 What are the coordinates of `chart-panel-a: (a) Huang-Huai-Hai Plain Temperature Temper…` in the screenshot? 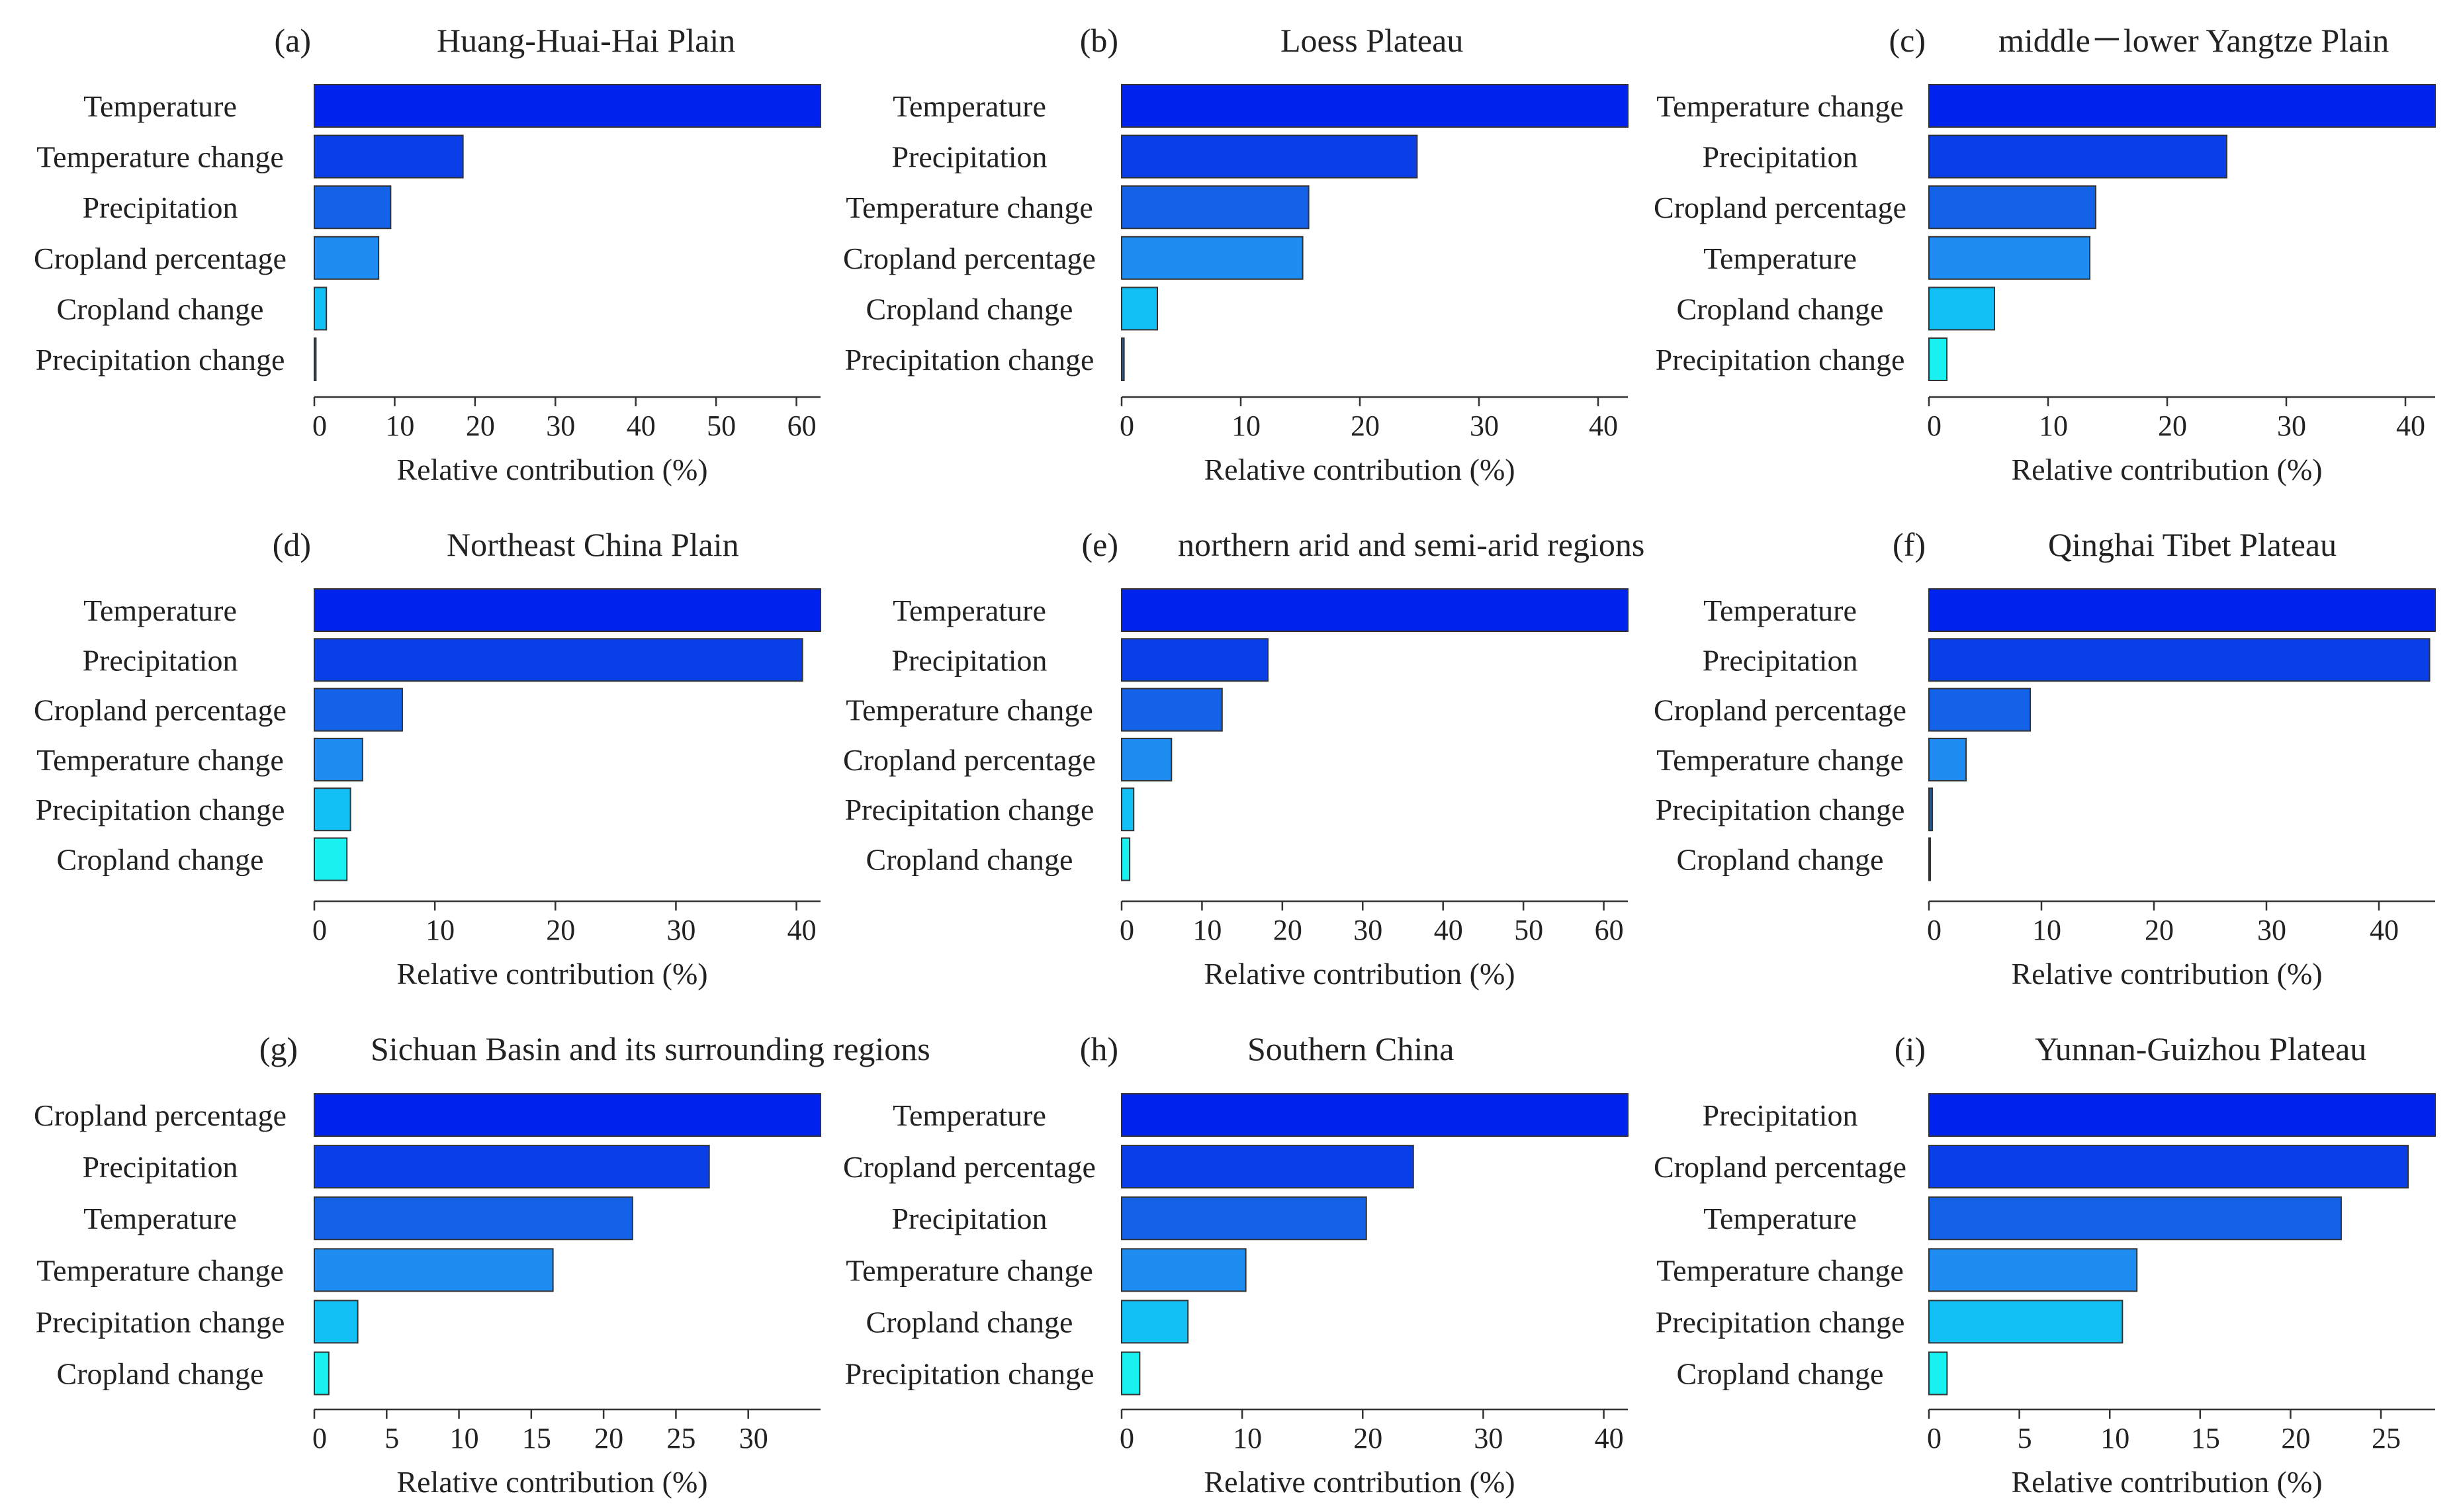 It's located at (427, 254).